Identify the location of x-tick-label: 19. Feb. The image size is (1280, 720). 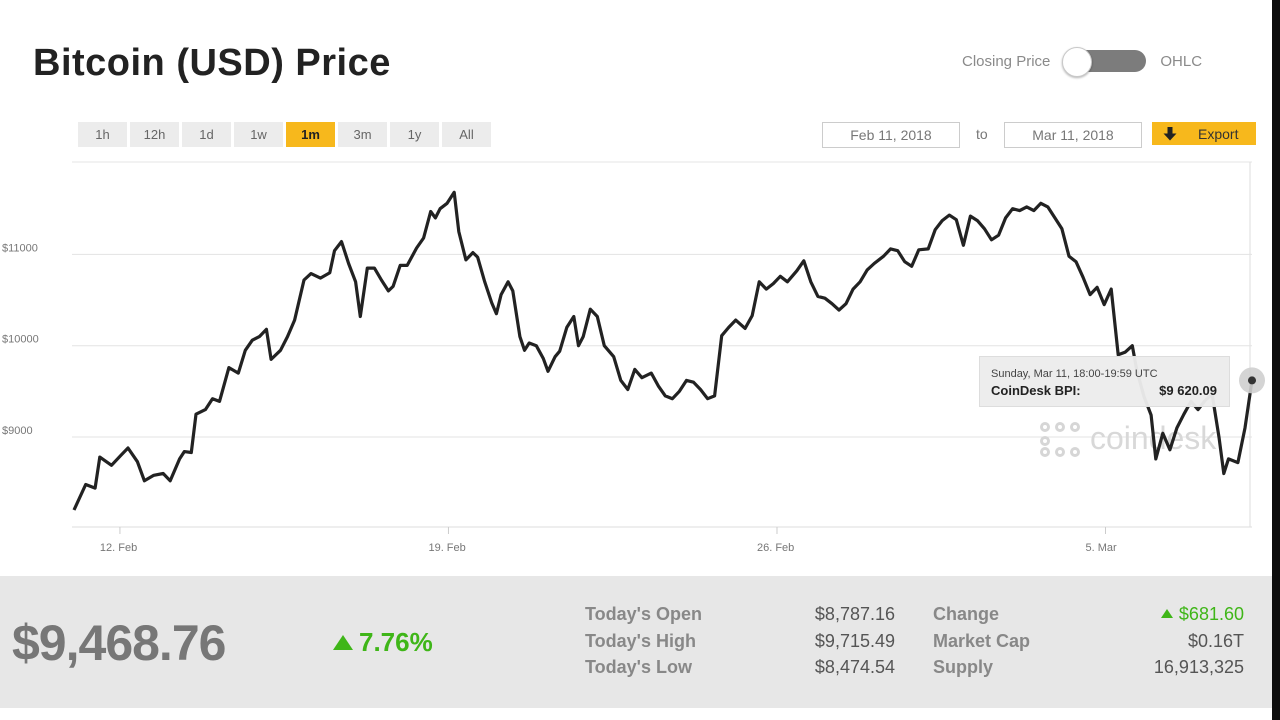
(446, 548).